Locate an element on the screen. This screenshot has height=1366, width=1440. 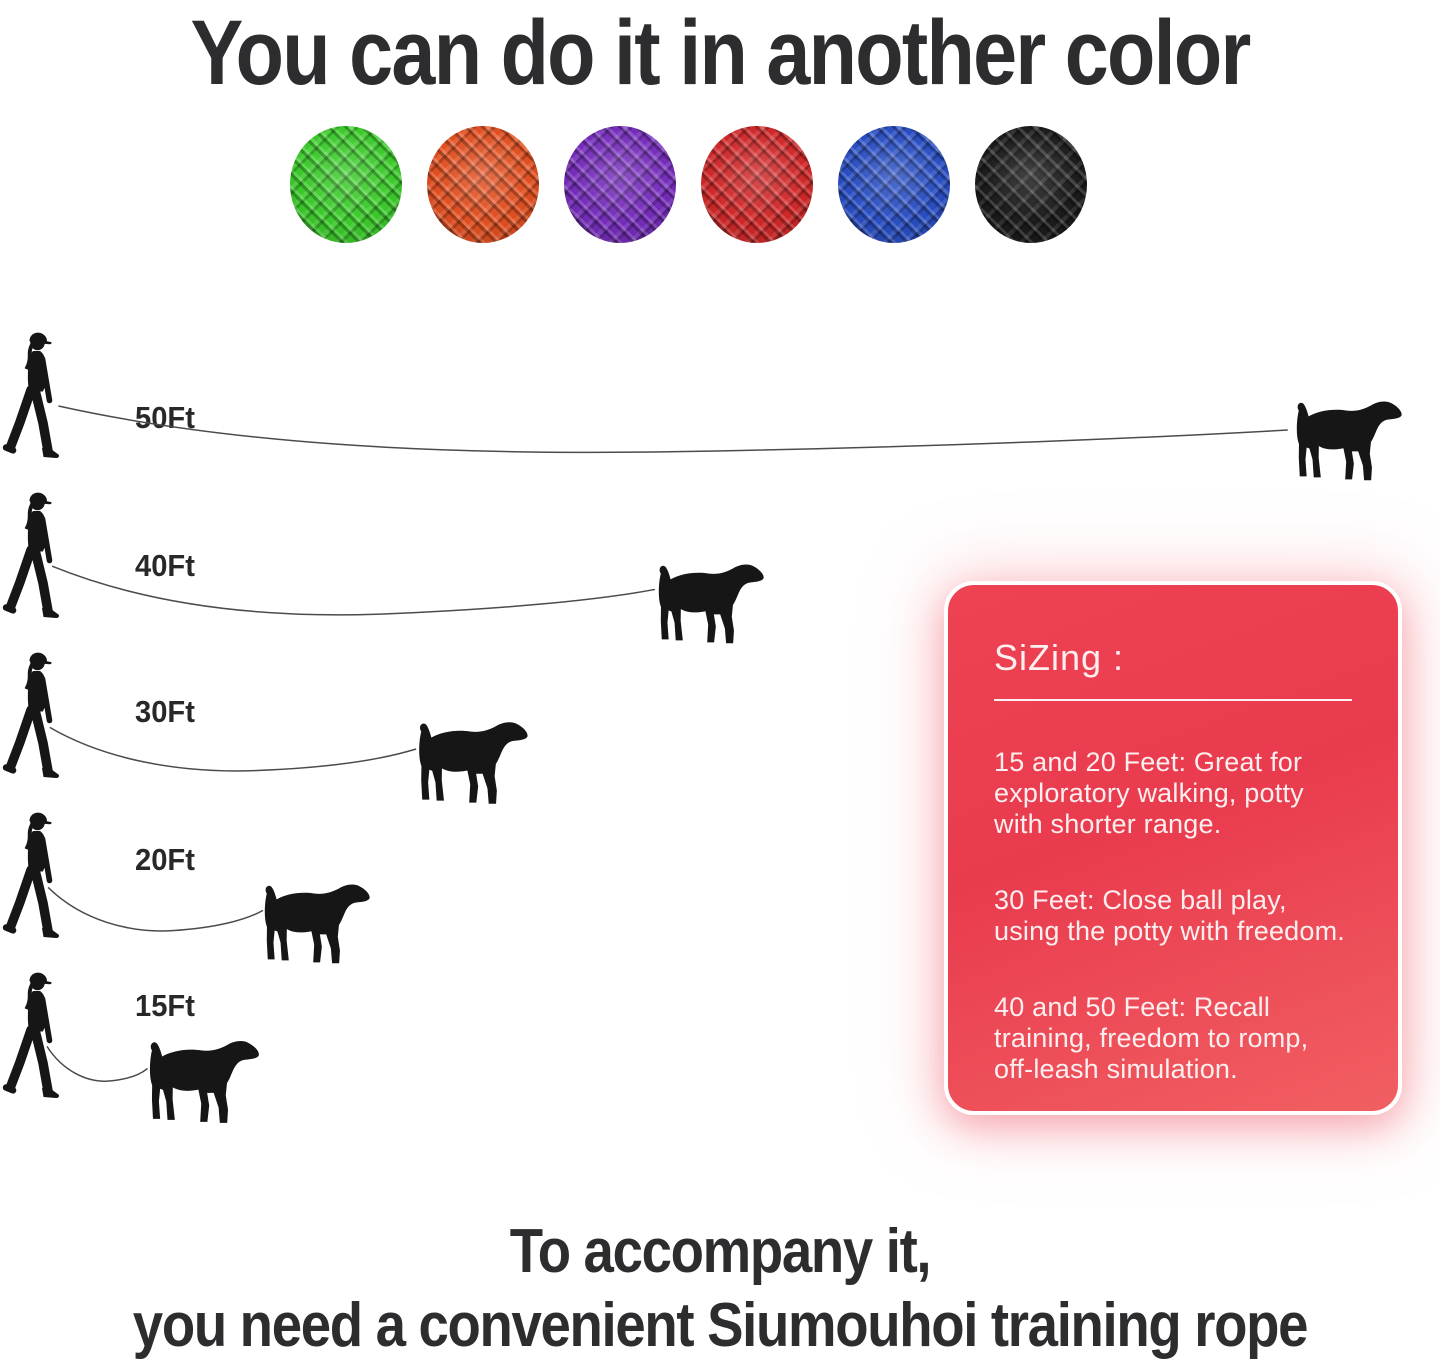
color-swatch-black is located at coordinates (1031, 184).